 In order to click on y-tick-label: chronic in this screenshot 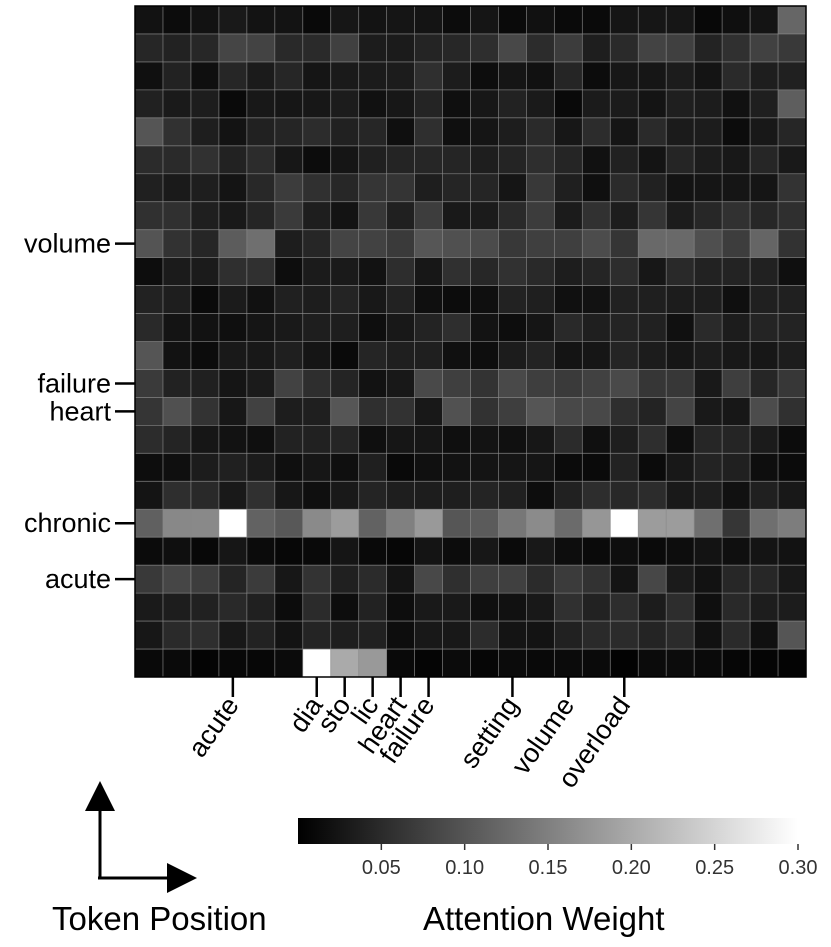, I will do `click(67, 523)`.